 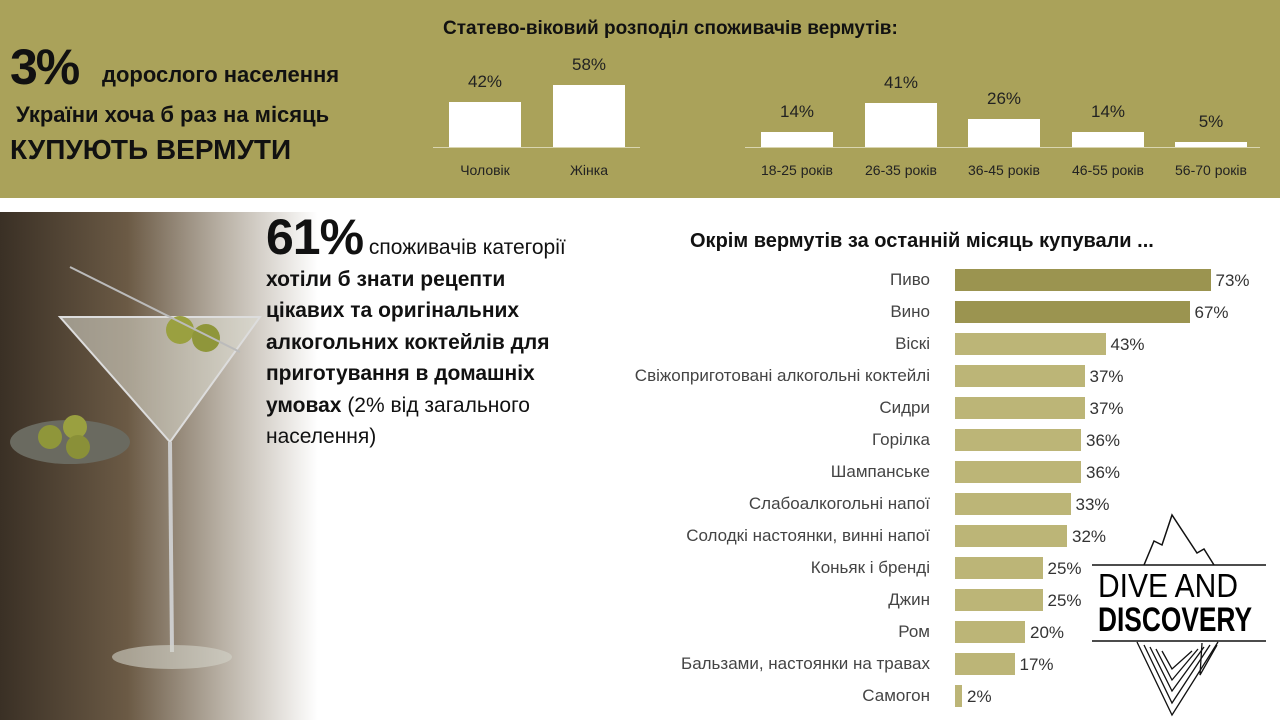 I want to click on demographic-value-label: 42%, so click(x=485, y=82).